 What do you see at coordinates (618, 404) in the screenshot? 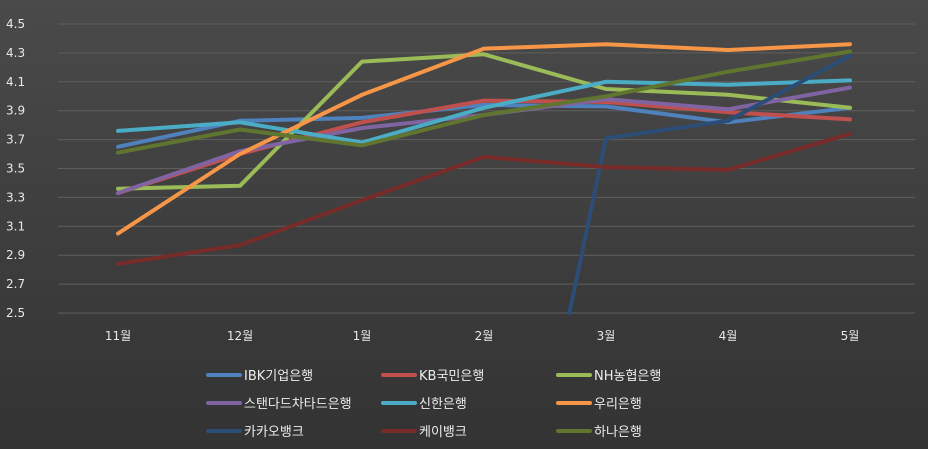
I see `legend-label: 우리은행` at bounding box center [618, 404].